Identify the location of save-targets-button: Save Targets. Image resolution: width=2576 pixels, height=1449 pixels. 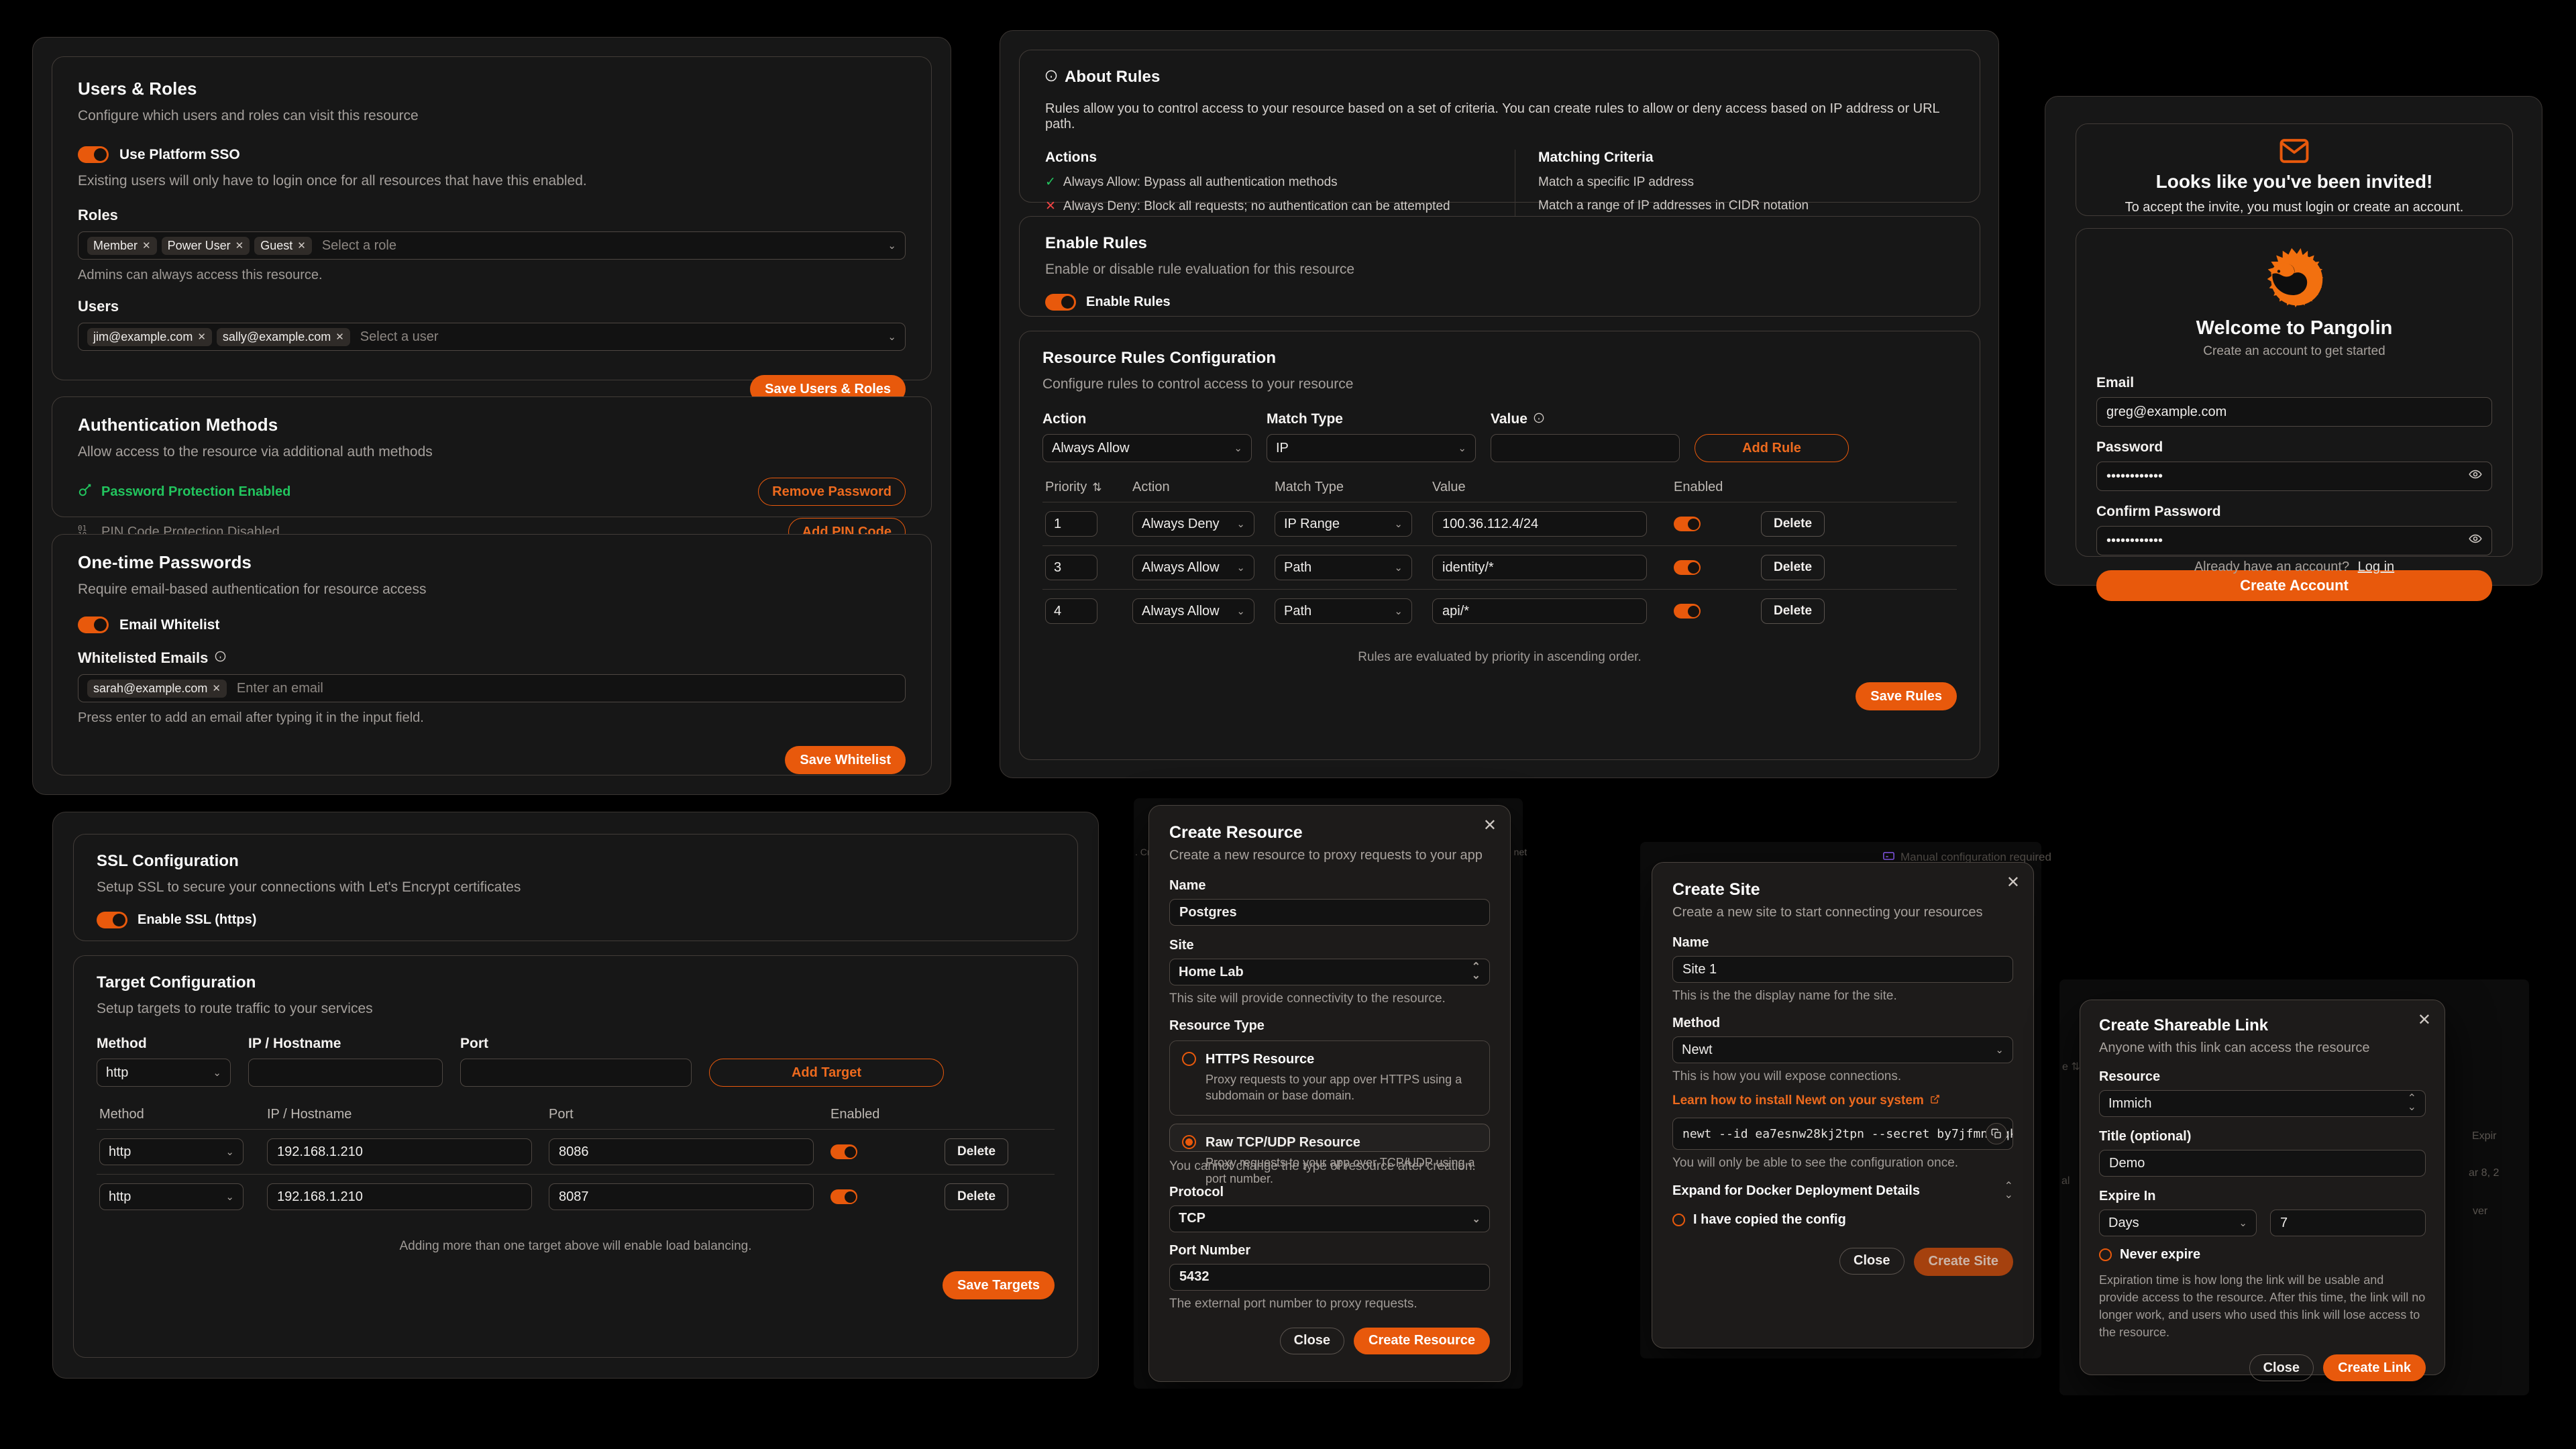
(998, 1285).